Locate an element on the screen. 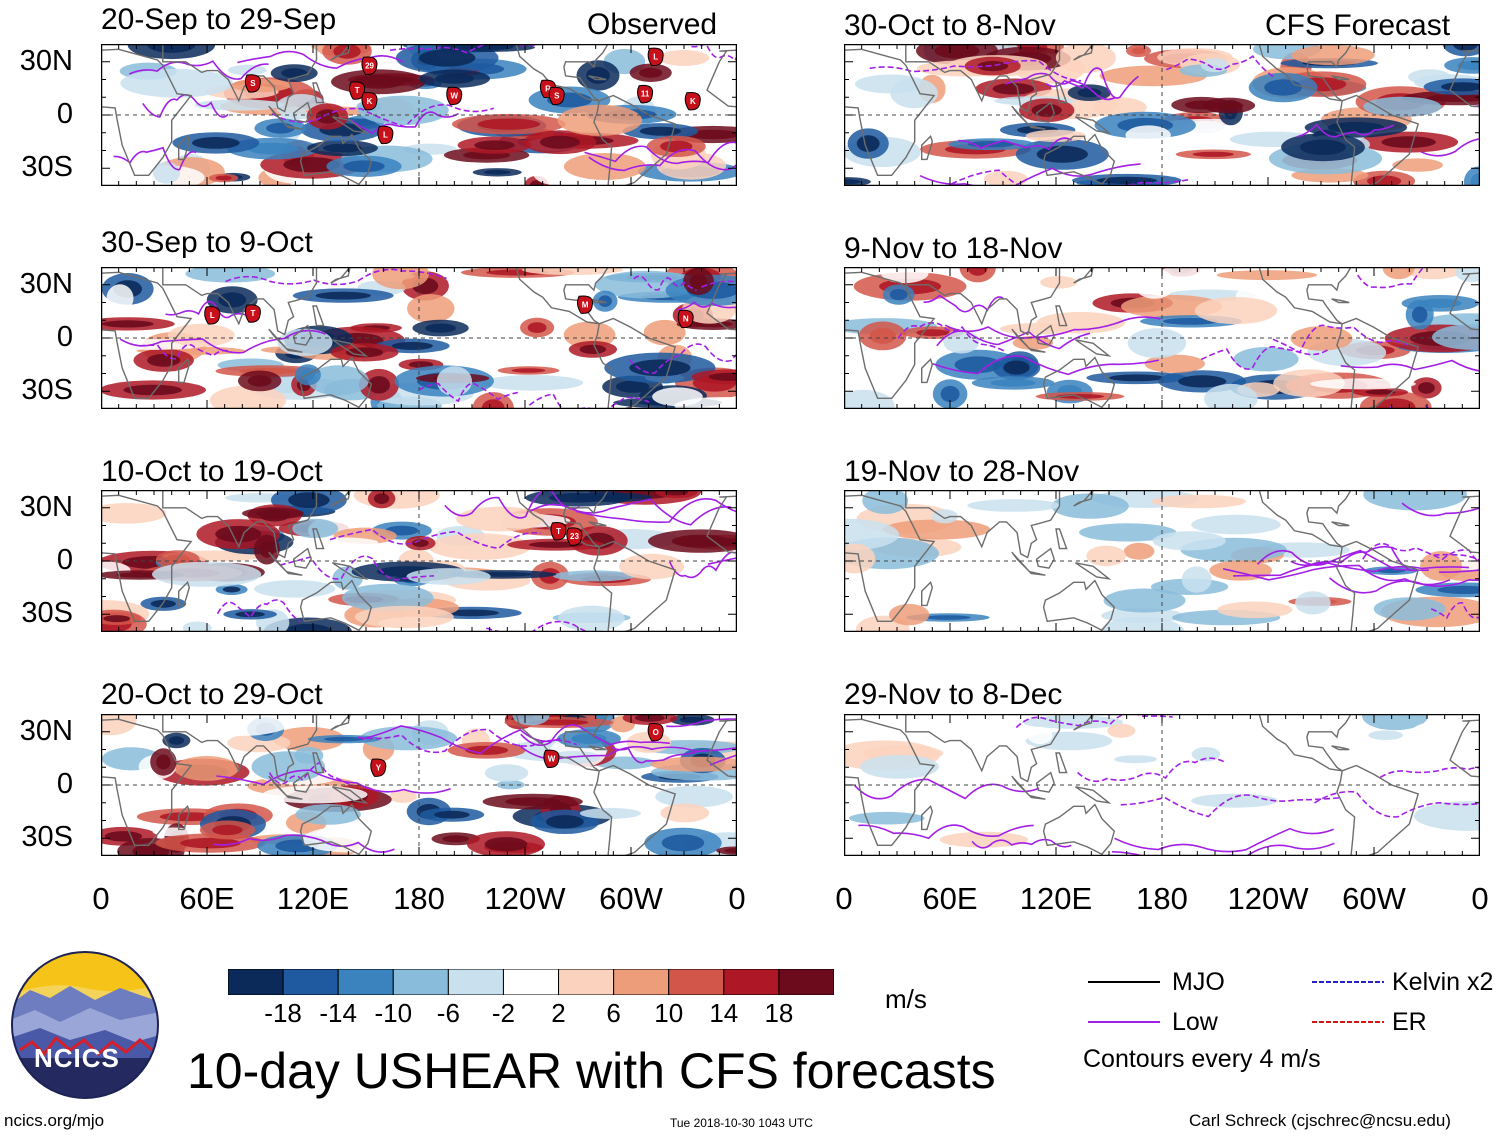  colorbar-tick-label: 2 is located at coordinates (558, 1013).